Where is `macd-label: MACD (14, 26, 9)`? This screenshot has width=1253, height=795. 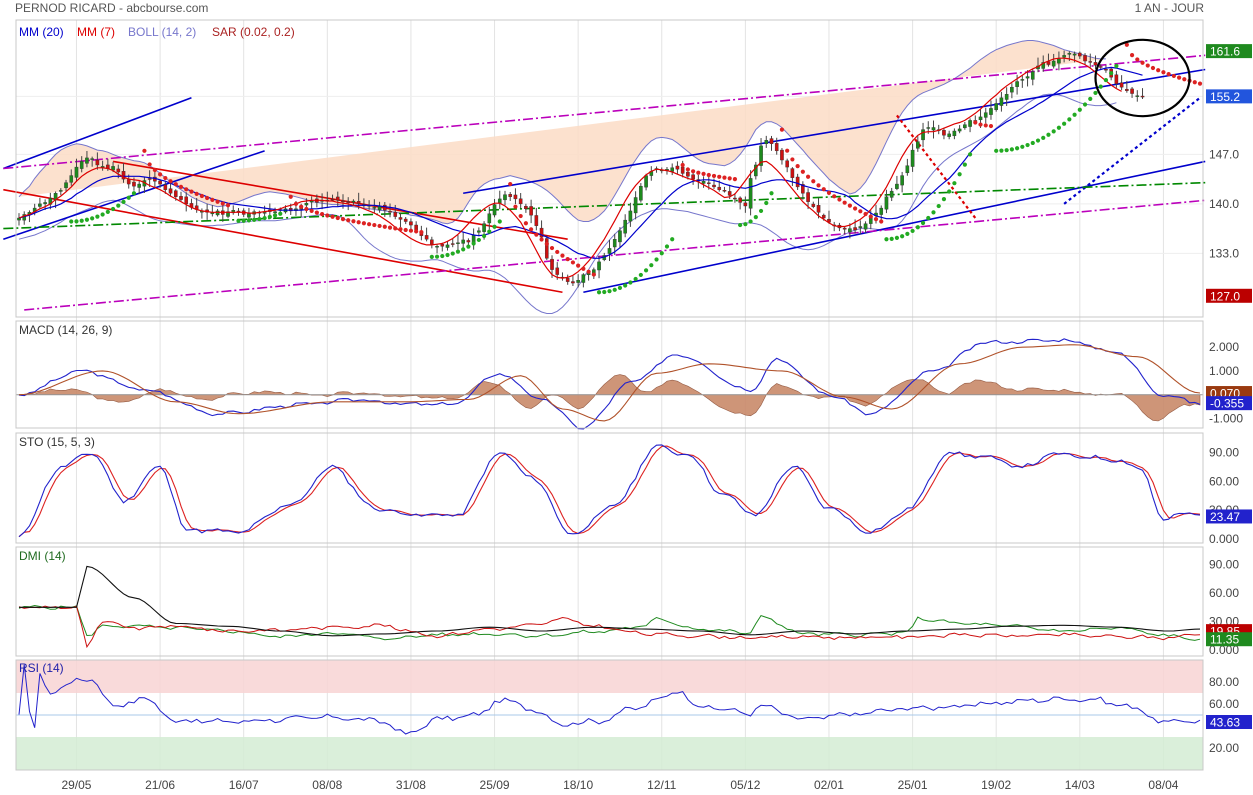
macd-label: MACD (14, 26, 9) is located at coordinates (65, 330).